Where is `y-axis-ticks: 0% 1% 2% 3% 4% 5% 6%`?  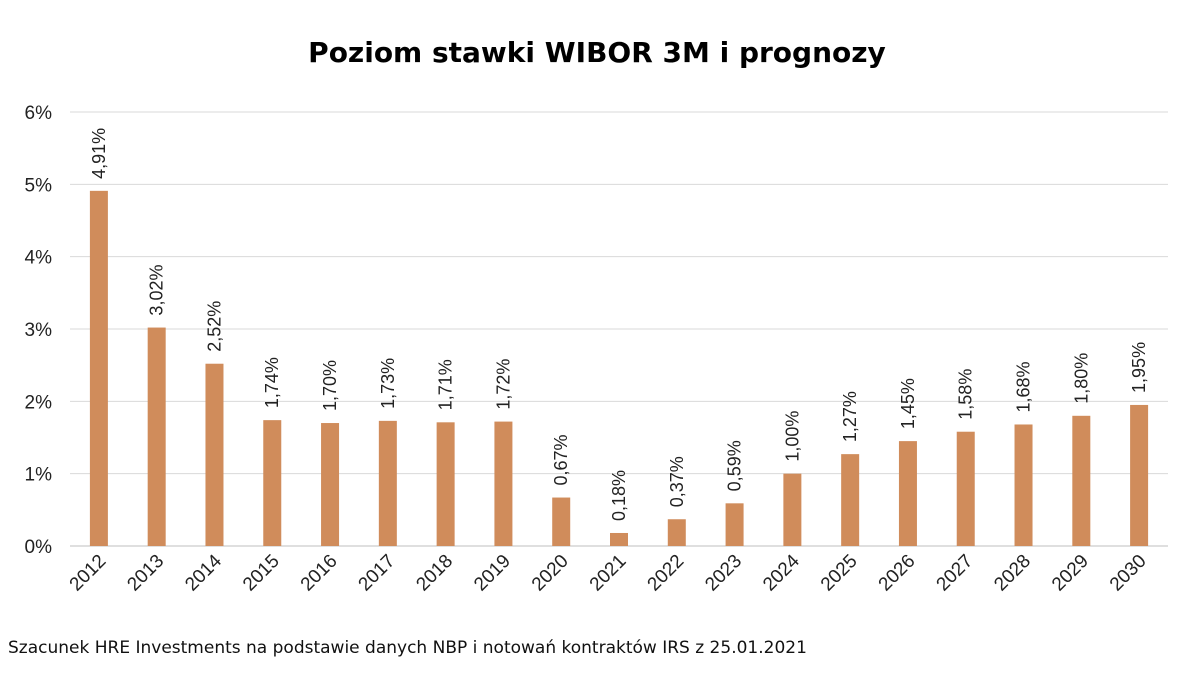
y-axis-ticks: 0% 1% 2% 3% 4% 5% 6% is located at coordinates (39, 330).